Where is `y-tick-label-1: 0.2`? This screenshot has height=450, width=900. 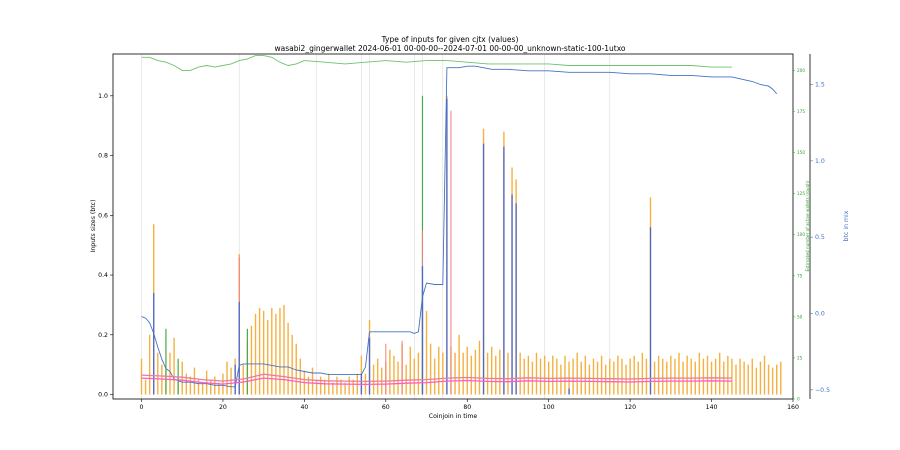 y-tick-label-1: 0.2 is located at coordinates (103, 335).